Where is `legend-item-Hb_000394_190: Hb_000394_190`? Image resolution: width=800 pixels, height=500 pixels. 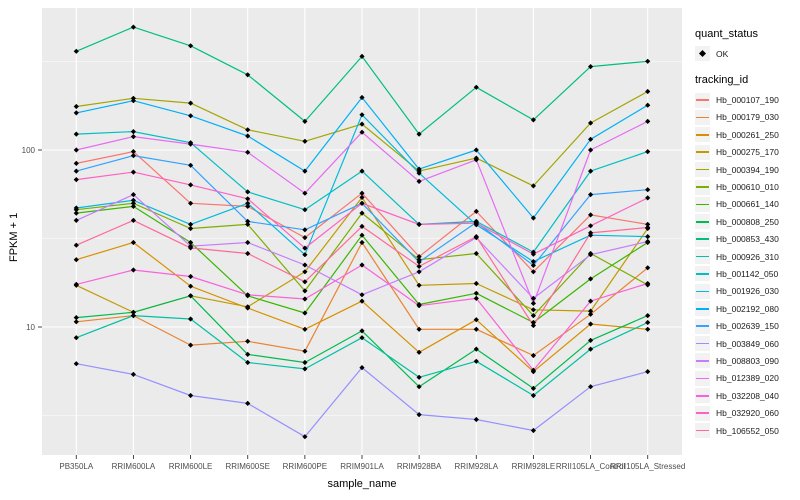
legend-item-Hb_000394_190: Hb_000394_190 is located at coordinates (747, 169).